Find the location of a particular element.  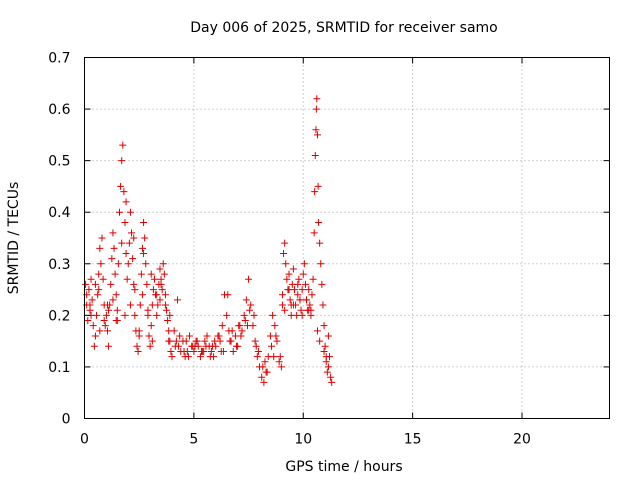

y-tick-label: 0.7 is located at coordinates (59, 59).